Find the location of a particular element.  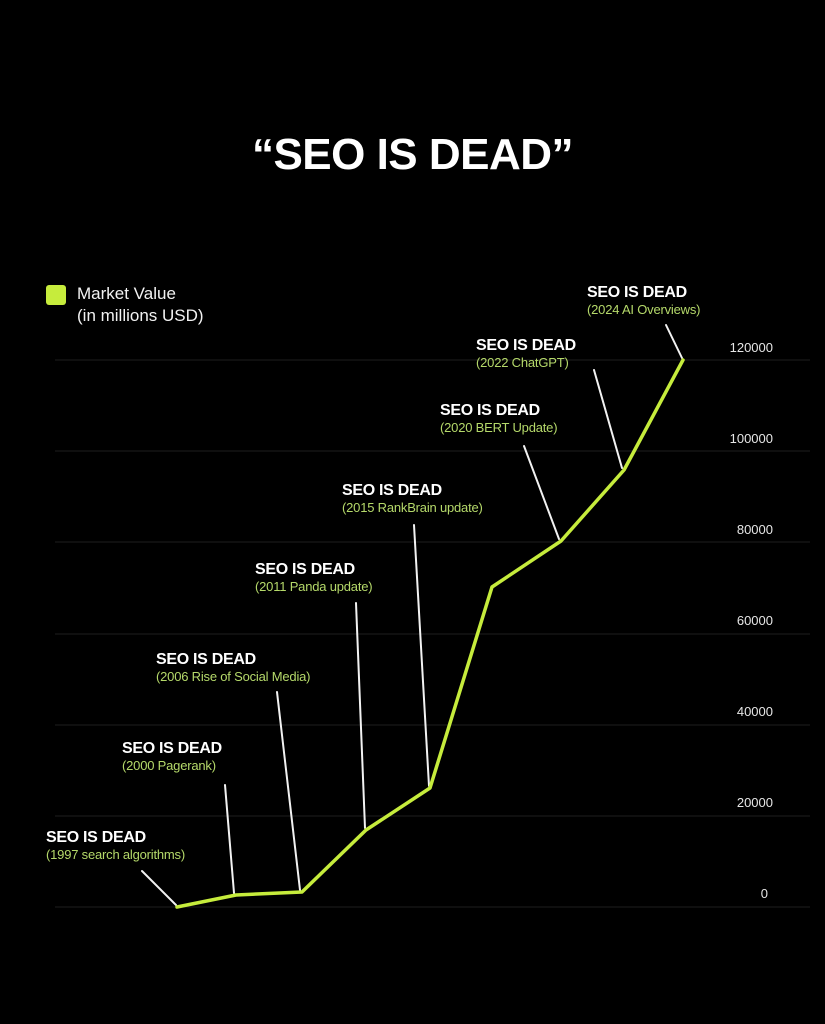

leader-2015 is located at coordinates (421, 655).